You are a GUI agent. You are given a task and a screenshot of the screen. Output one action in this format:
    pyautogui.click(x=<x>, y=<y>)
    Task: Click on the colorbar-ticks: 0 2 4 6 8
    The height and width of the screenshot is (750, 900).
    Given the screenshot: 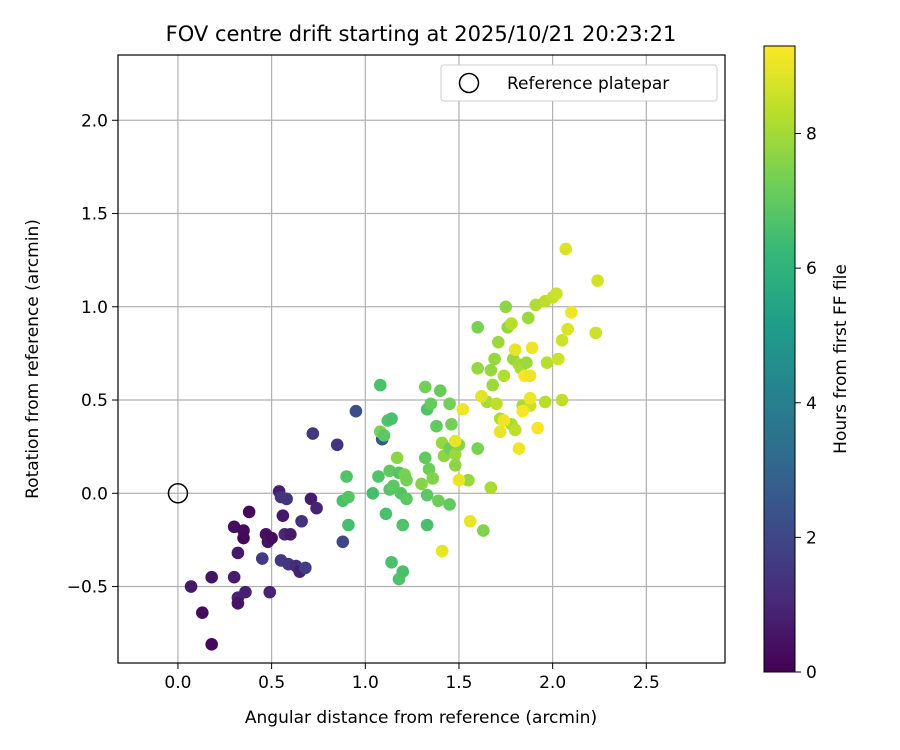 What is the action you would take?
    pyautogui.click(x=806, y=404)
    